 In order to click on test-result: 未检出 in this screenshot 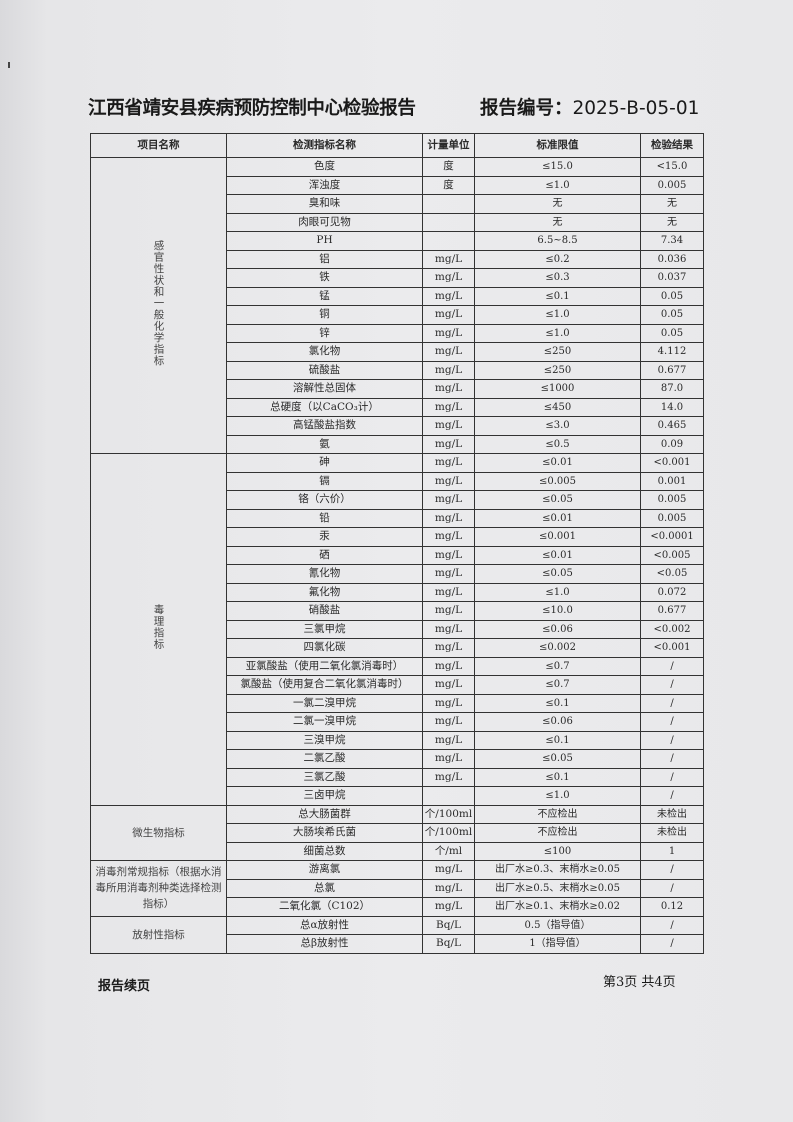, I will do `click(672, 814)`.